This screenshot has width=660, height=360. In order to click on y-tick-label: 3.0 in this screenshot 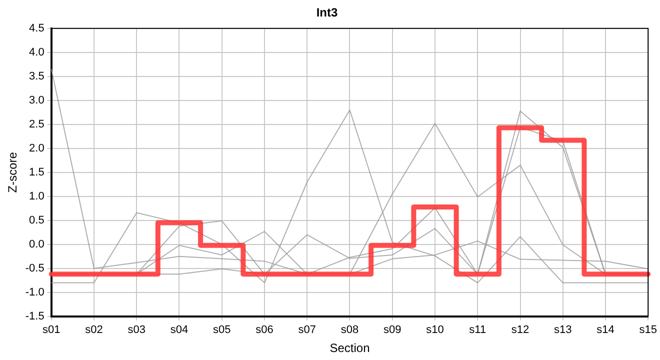, I will do `click(36, 100)`.